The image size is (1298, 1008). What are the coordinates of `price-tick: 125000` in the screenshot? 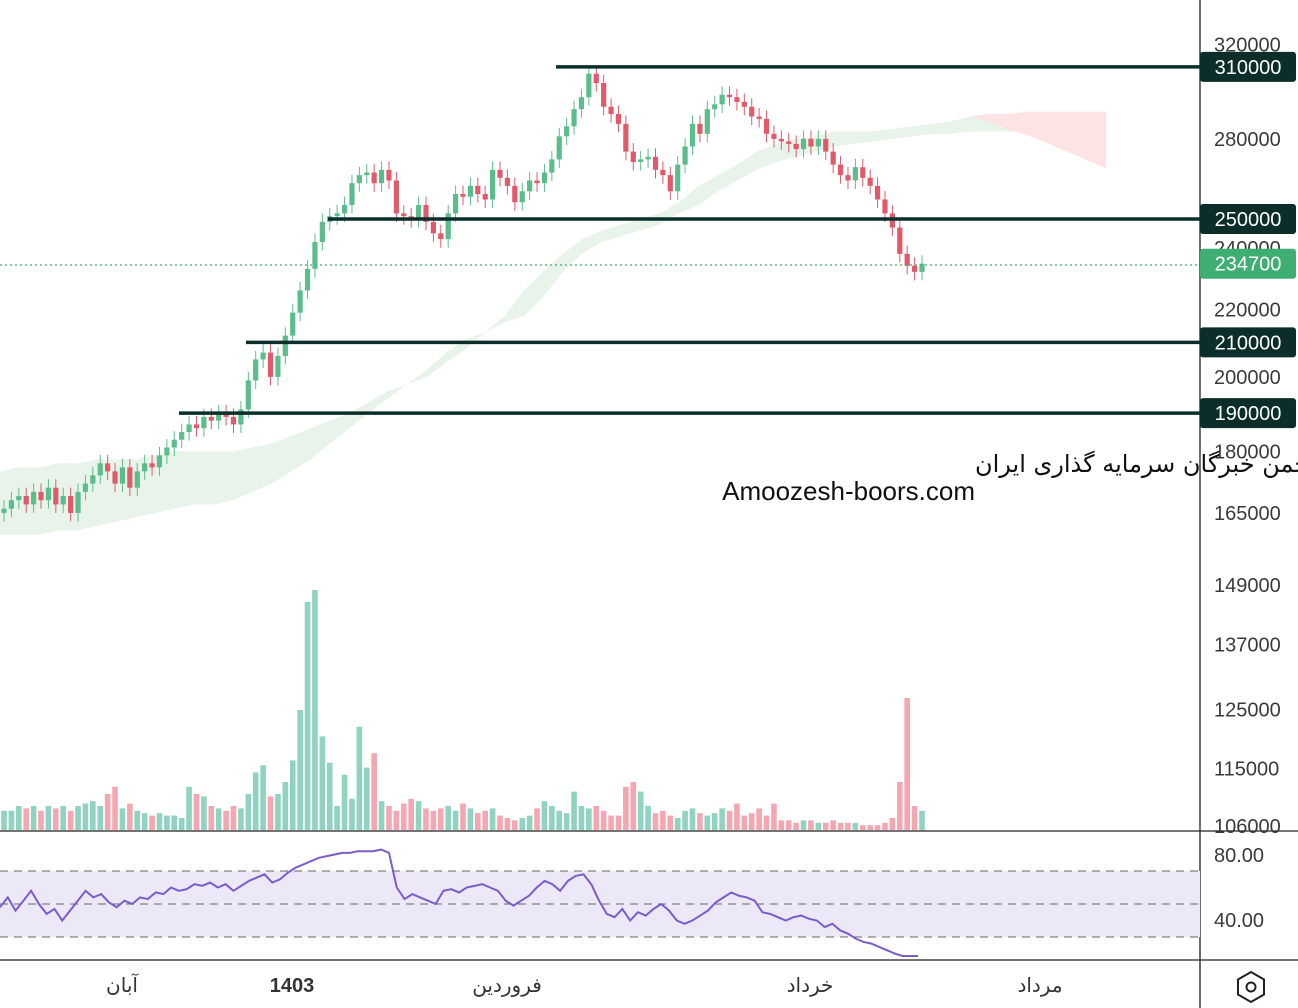 It's located at (1247, 710).